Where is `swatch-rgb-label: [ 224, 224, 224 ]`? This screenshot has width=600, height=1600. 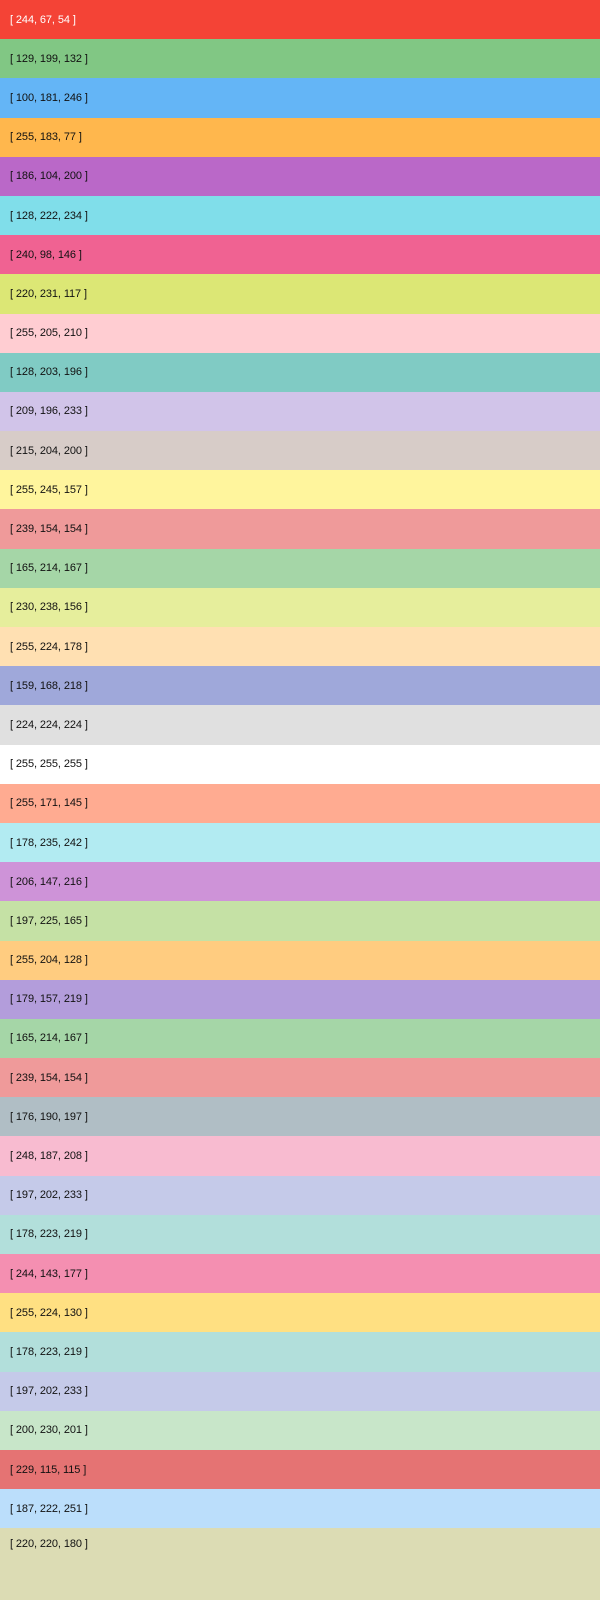 swatch-rgb-label: [ 224, 224, 224 ] is located at coordinates (49, 724).